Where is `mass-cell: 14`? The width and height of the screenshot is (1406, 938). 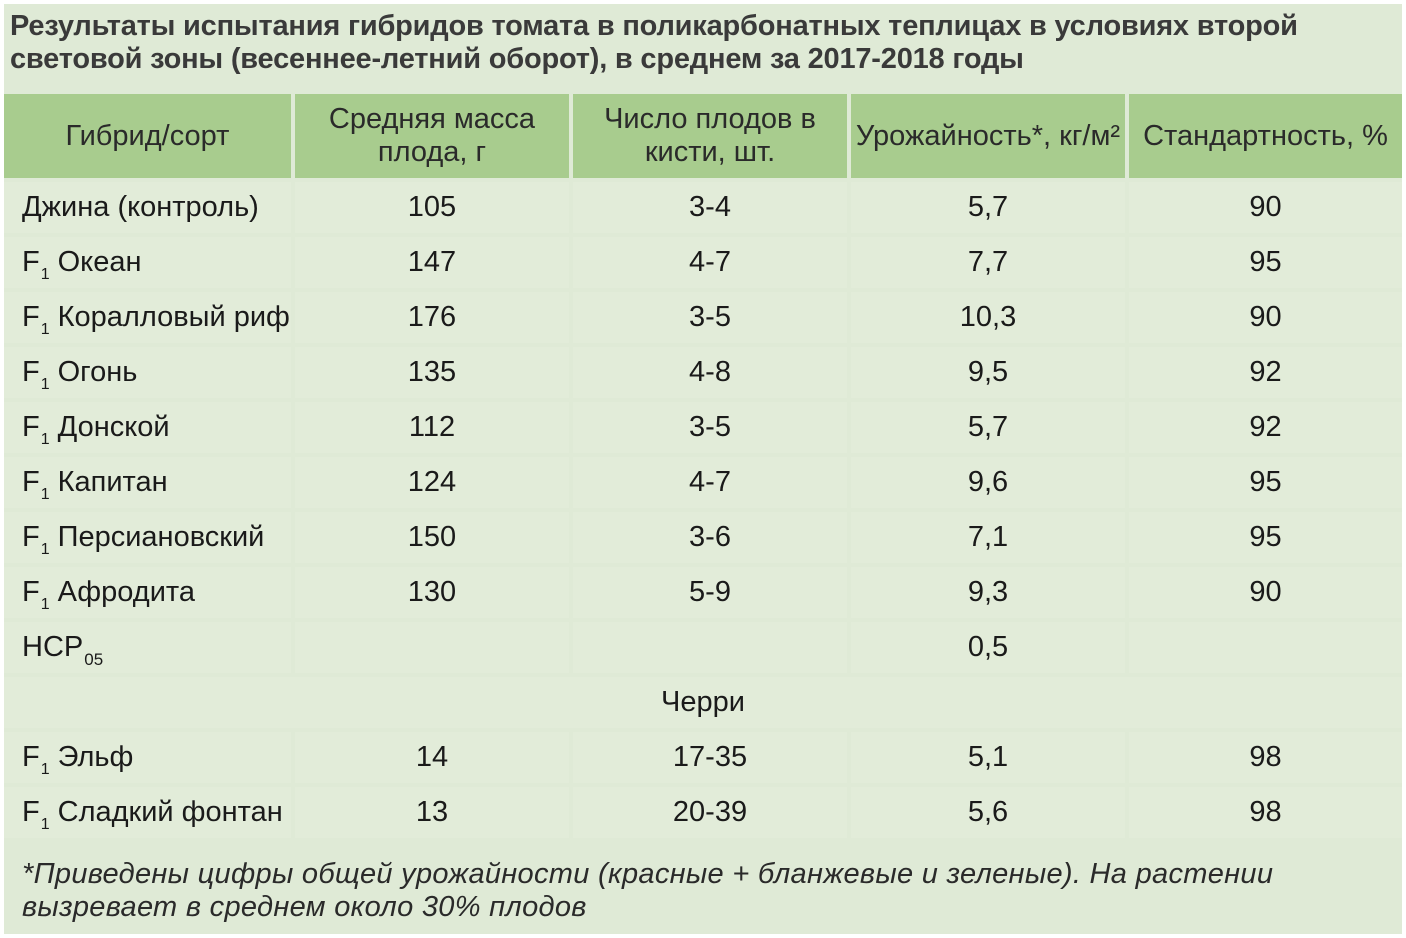
mass-cell: 14 is located at coordinates (432, 757).